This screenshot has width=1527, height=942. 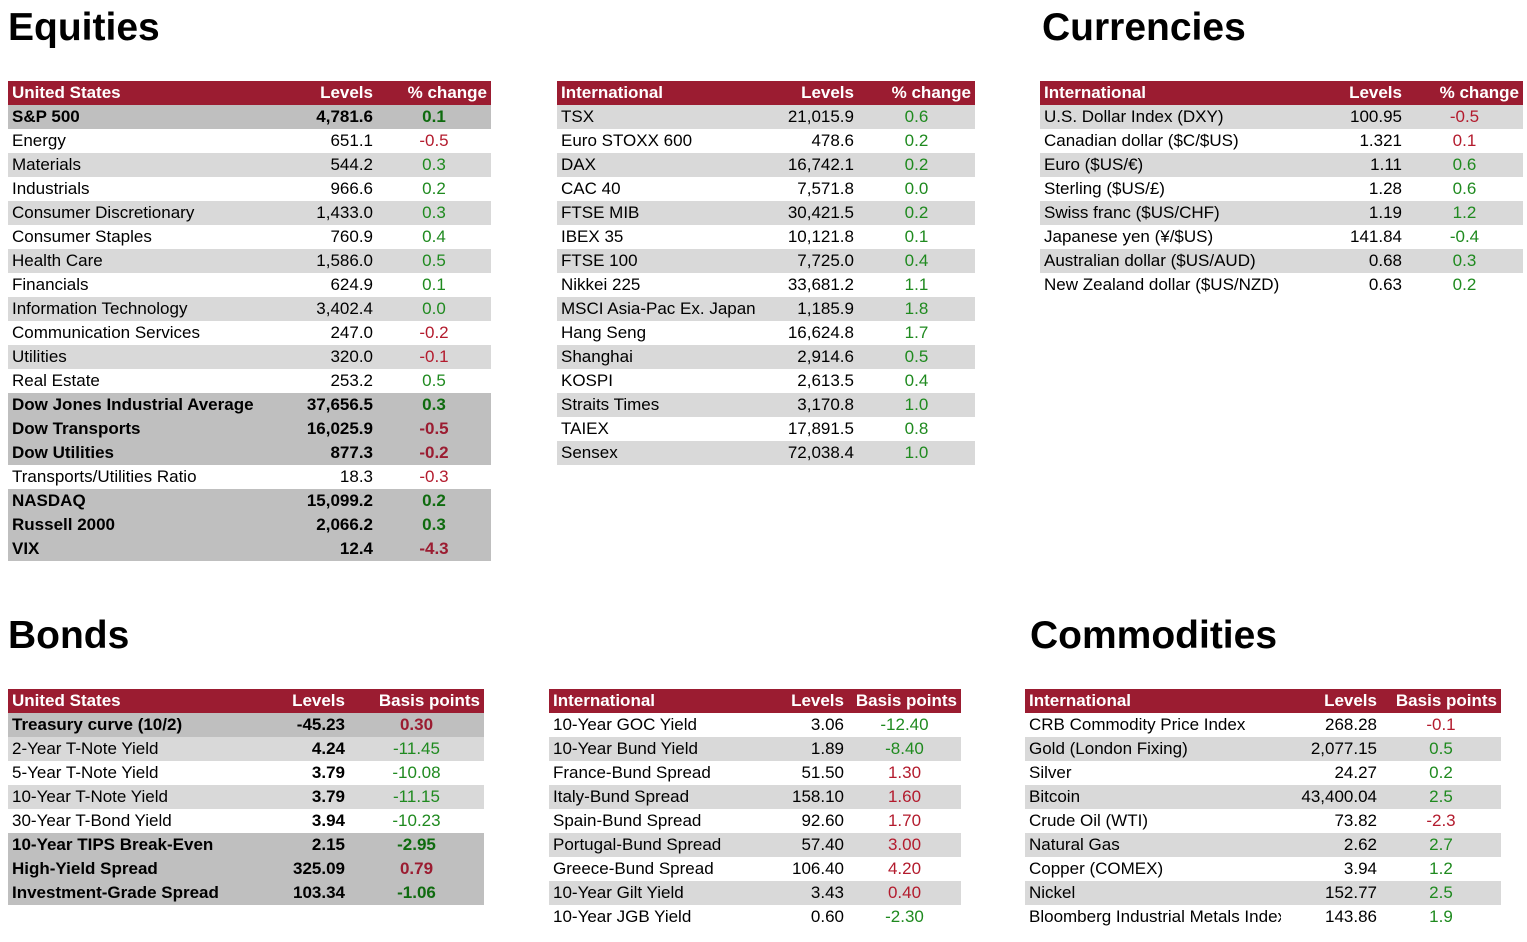 What do you see at coordinates (812, 213) in the screenshot?
I see `row-level: 30,421.5` at bounding box center [812, 213].